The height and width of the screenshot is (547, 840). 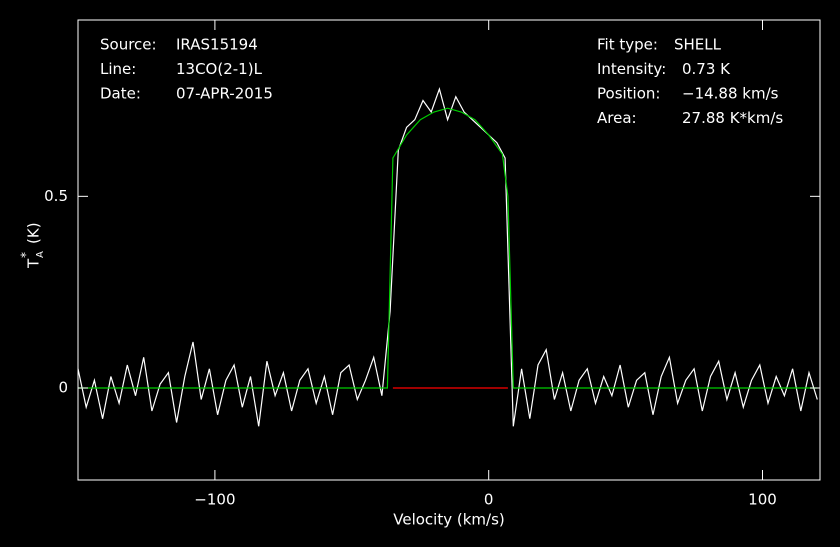 What do you see at coordinates (730, 94) in the screenshot?
I see `annotation-text: −14.88 km/s` at bounding box center [730, 94].